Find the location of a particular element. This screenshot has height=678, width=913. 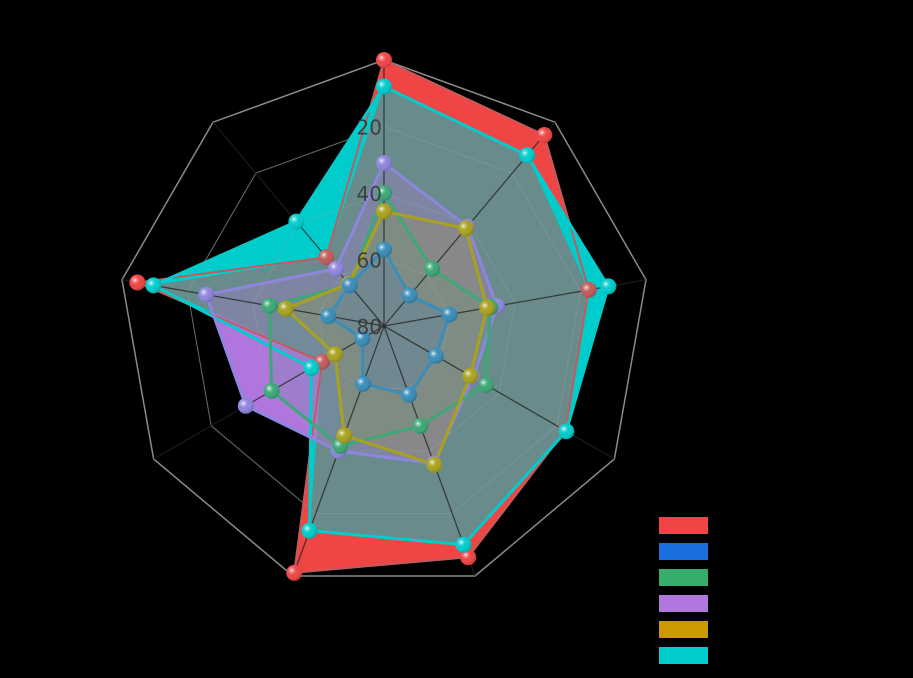

radial-tick-label: 20 is located at coordinates (369, 128).